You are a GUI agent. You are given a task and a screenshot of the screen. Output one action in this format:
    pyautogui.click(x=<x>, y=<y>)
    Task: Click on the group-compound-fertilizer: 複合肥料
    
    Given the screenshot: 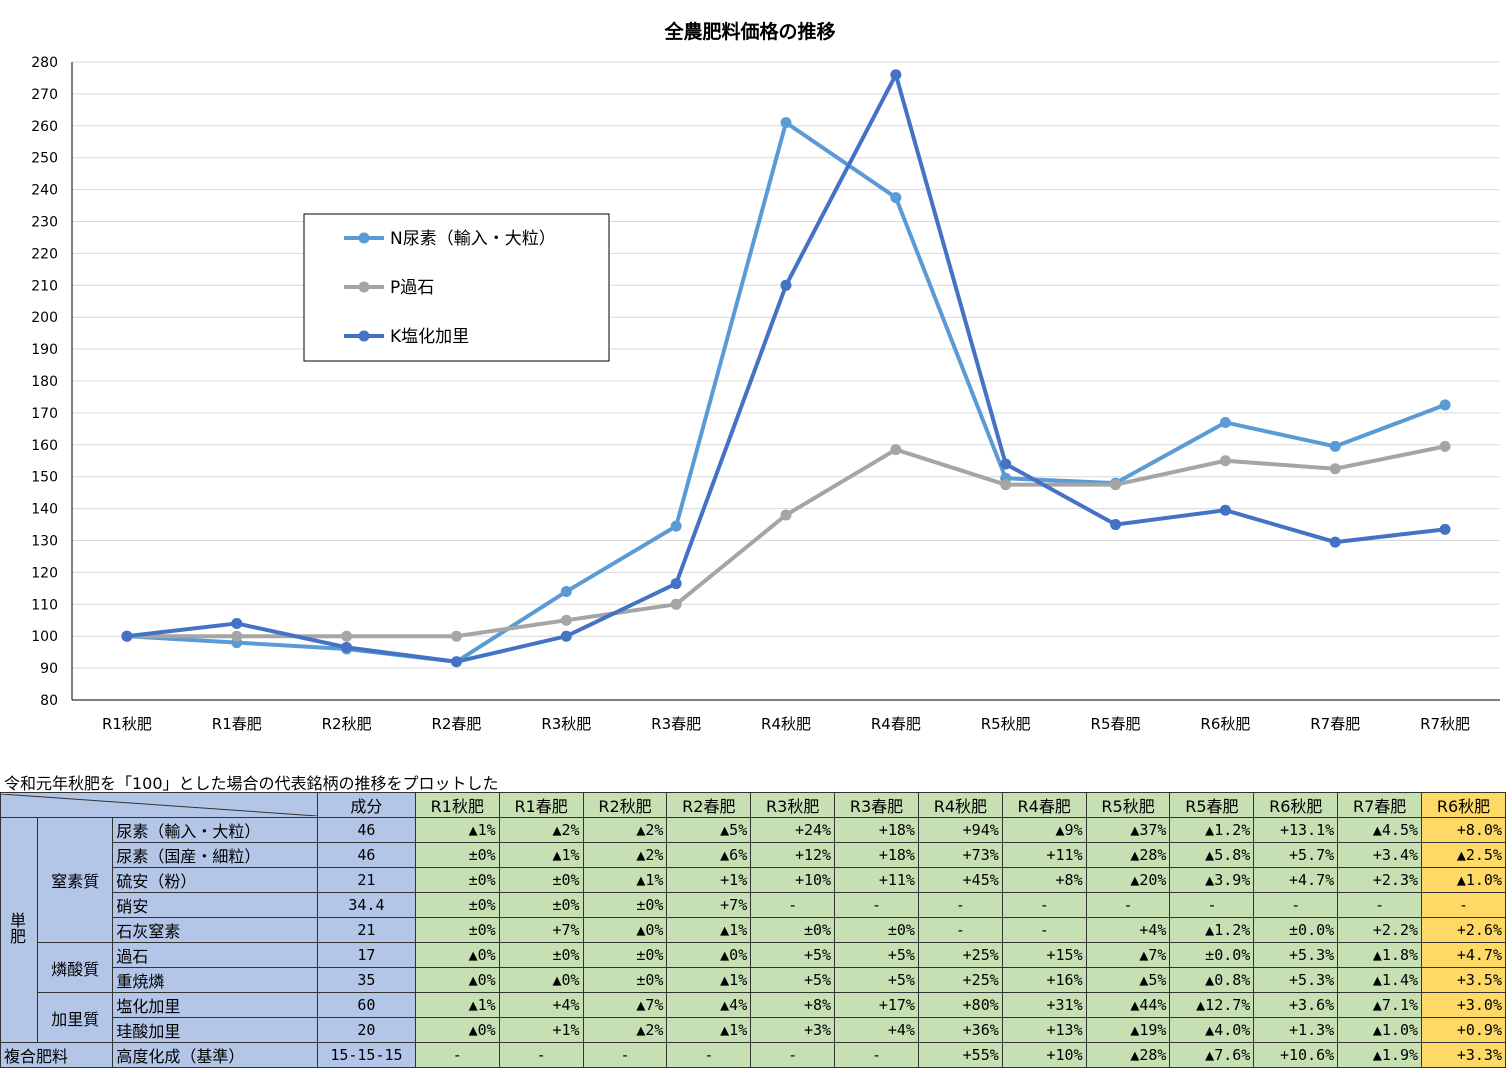 What is the action you would take?
    pyautogui.click(x=57, y=1055)
    